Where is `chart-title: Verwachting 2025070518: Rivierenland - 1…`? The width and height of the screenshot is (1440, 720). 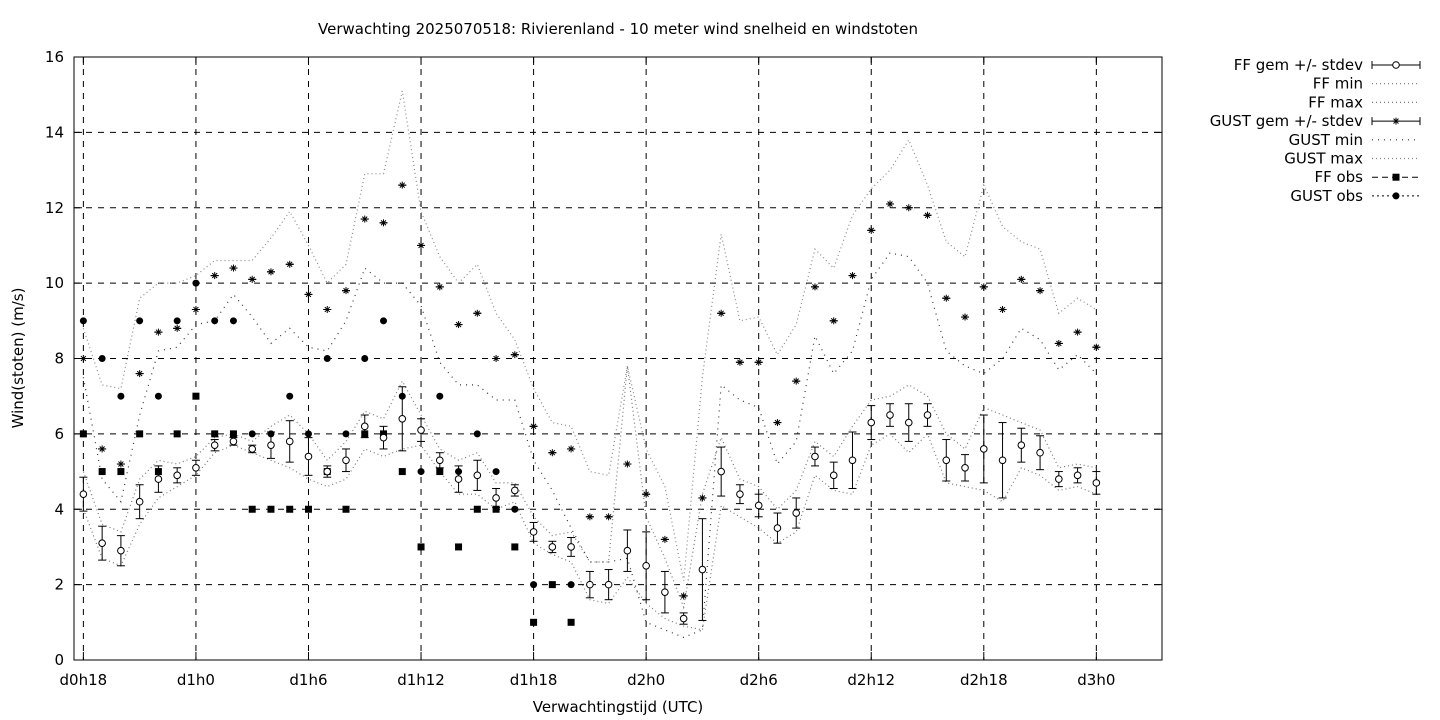
chart-title: Verwachting 2025070518: Rivierenland - 1… is located at coordinates (618, 29).